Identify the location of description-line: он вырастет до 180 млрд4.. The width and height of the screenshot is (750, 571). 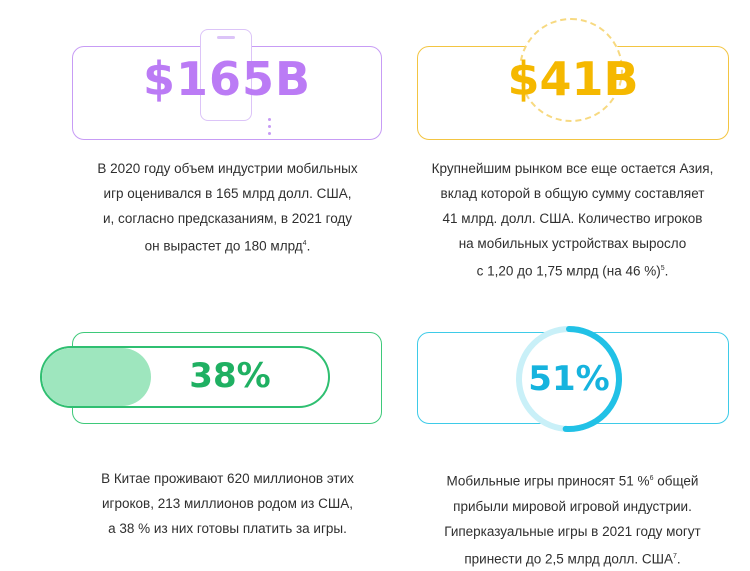
(227, 245).